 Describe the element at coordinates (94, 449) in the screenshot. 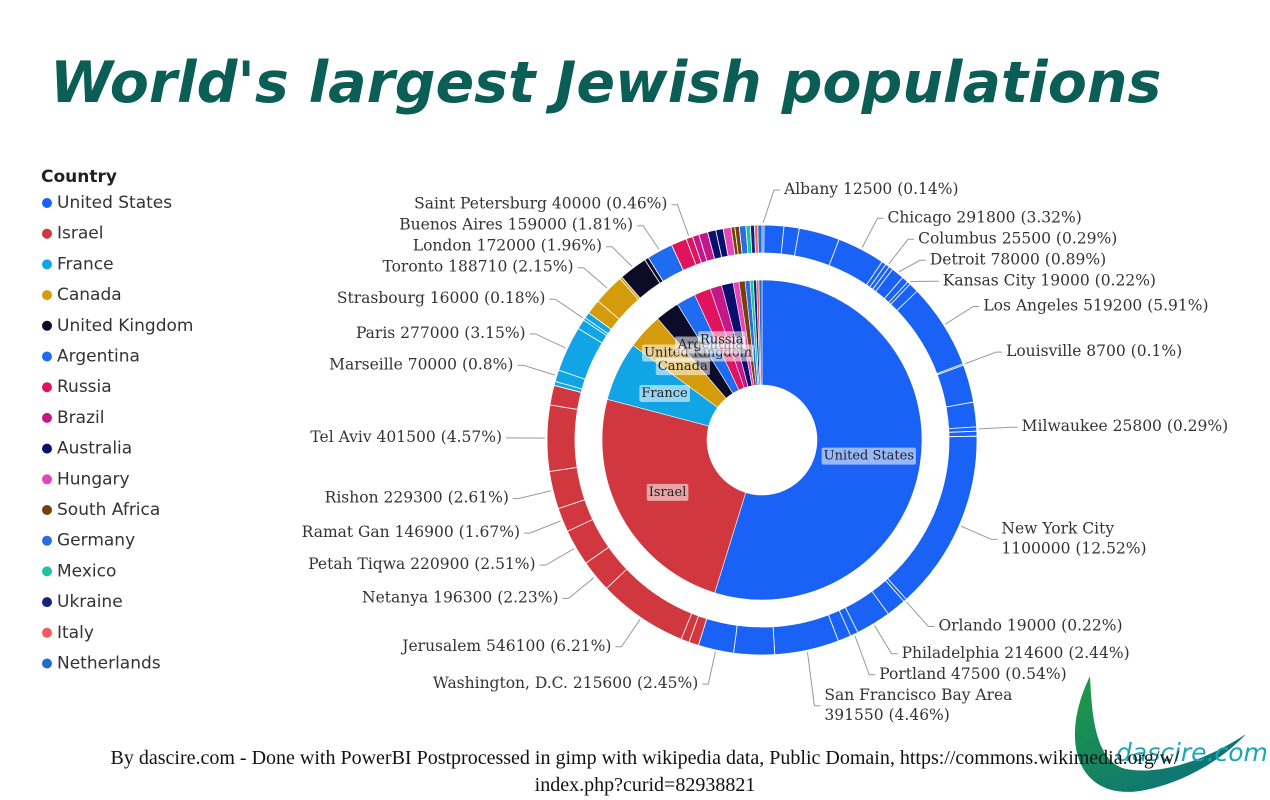

I see `legend-label: Australia` at that location.